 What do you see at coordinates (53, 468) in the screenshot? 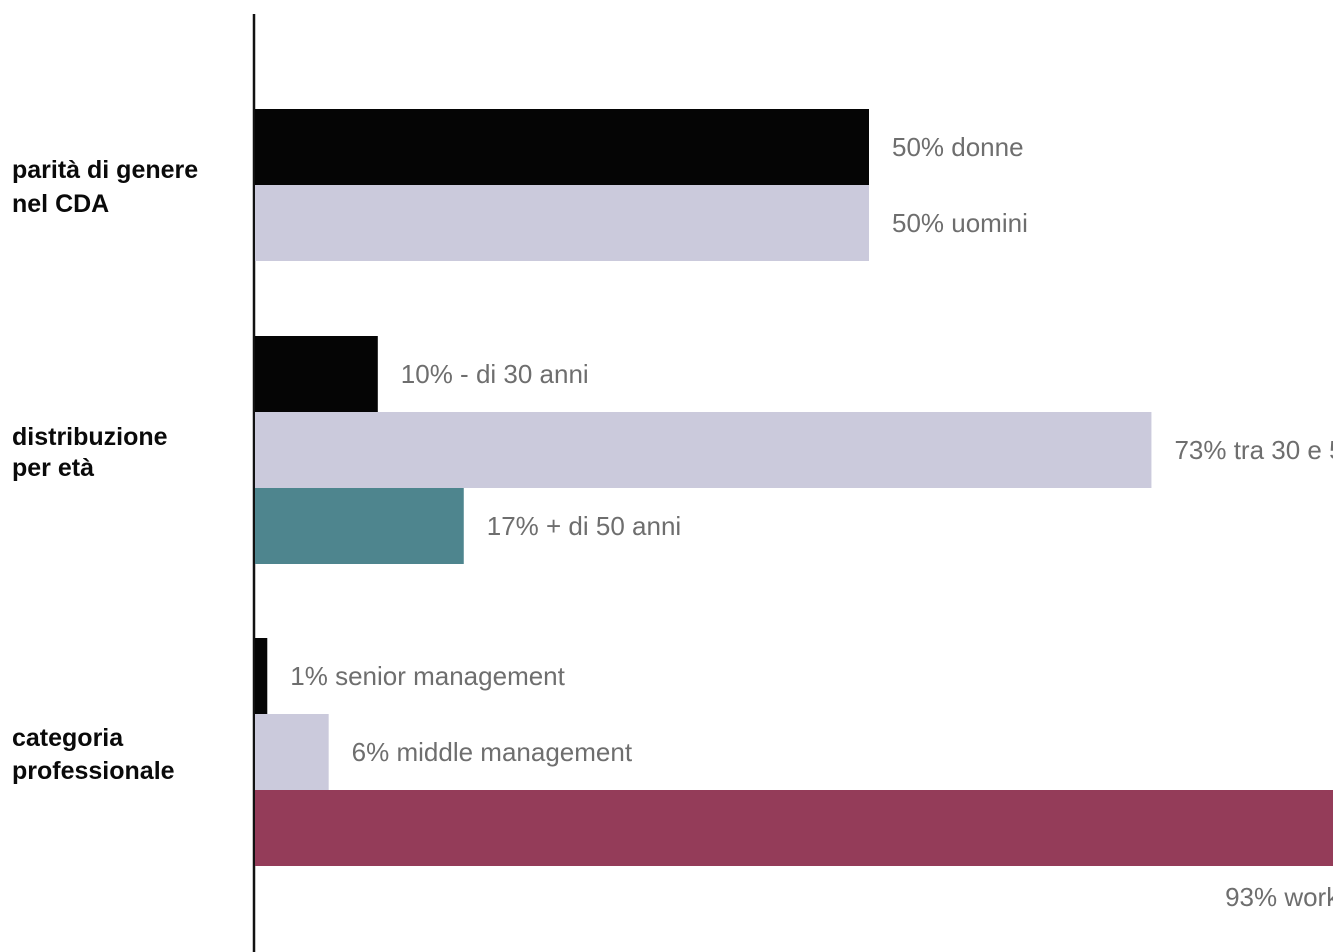
I see `group-label-line: per età` at bounding box center [53, 468].